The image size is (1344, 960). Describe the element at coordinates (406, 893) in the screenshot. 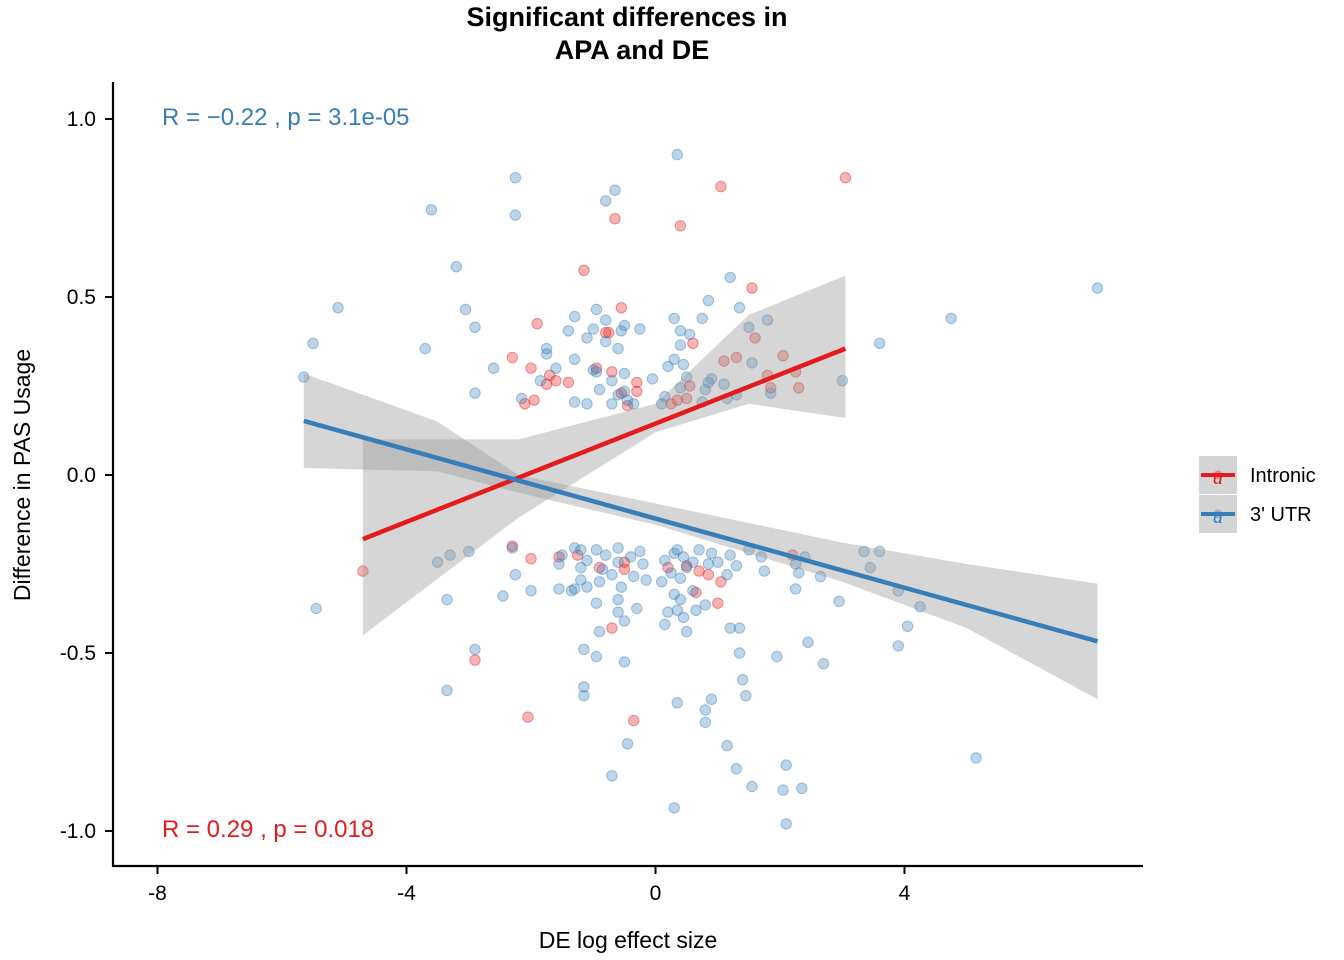

I see `x-tick-label: -4` at that location.